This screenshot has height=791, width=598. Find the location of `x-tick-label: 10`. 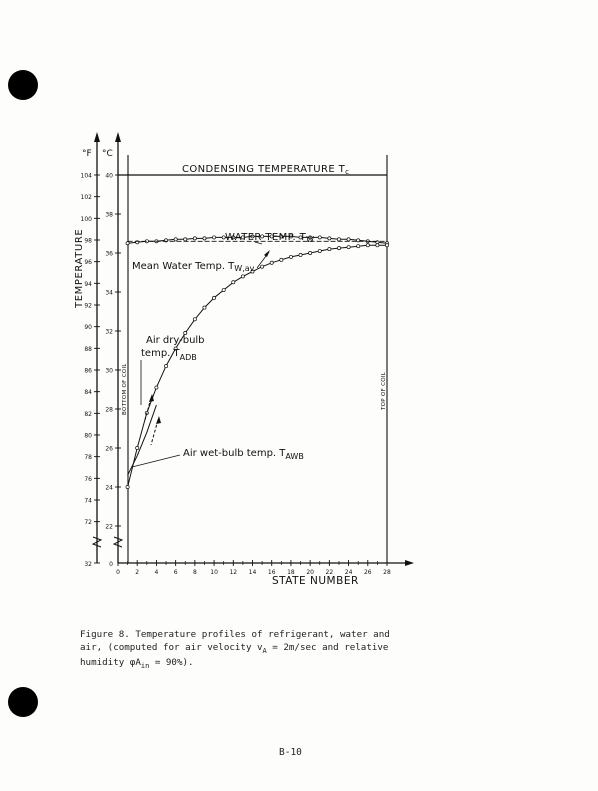

x-tick-label: 10 is located at coordinates (214, 572).